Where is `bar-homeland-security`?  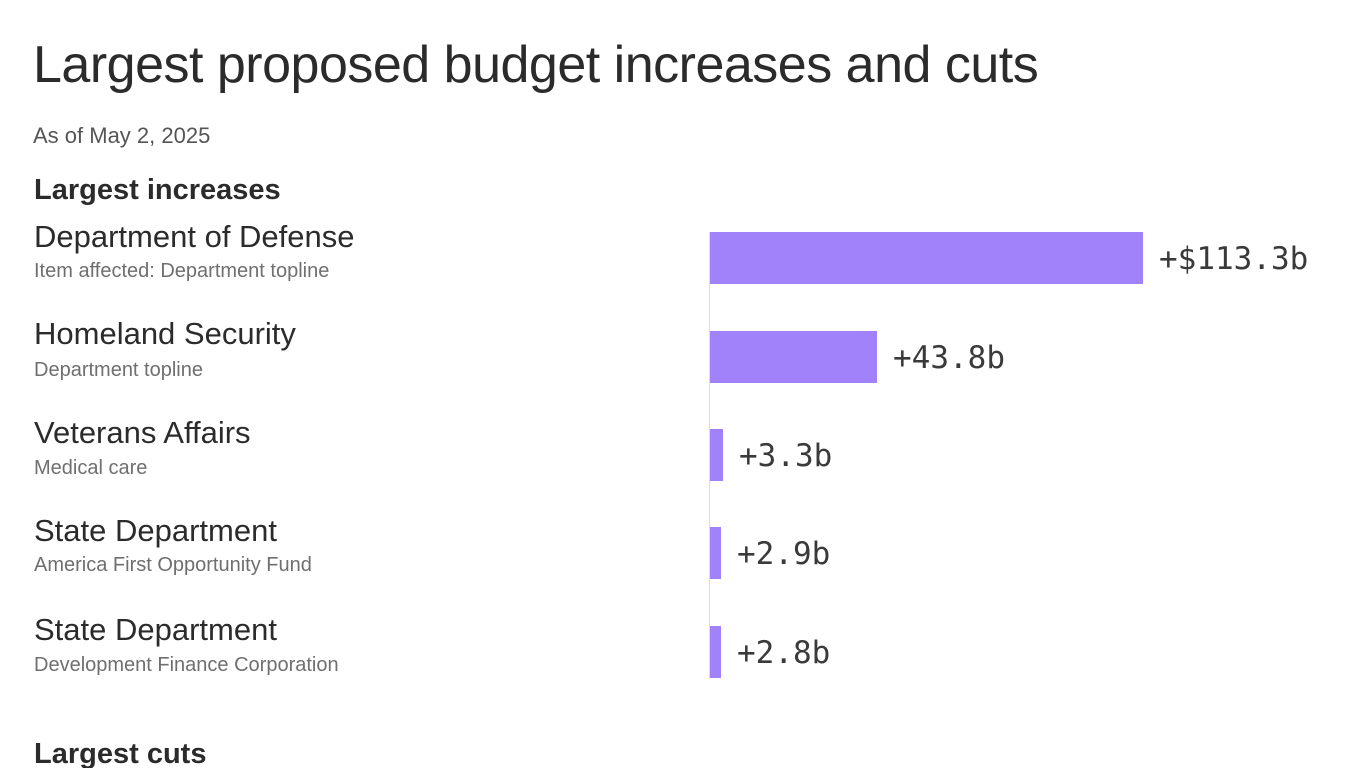
bar-homeland-security is located at coordinates (793, 357).